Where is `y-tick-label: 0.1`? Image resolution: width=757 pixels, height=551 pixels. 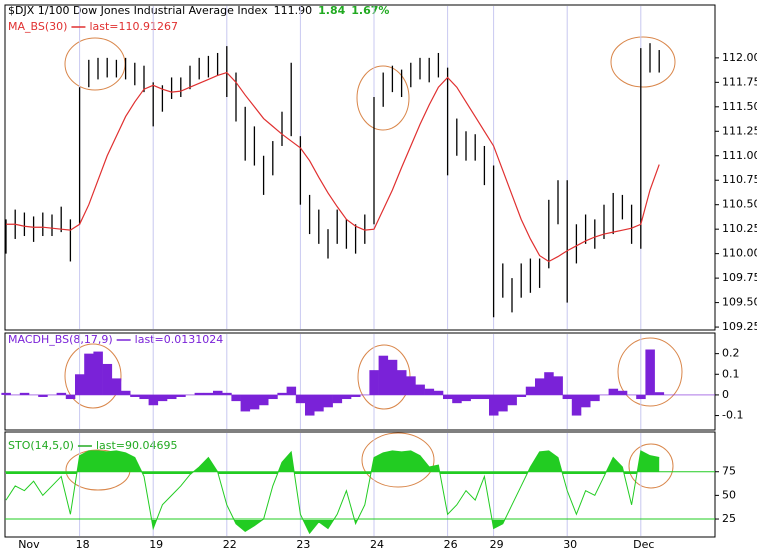
y-tick-label: 0.1 is located at coordinates (731, 373).